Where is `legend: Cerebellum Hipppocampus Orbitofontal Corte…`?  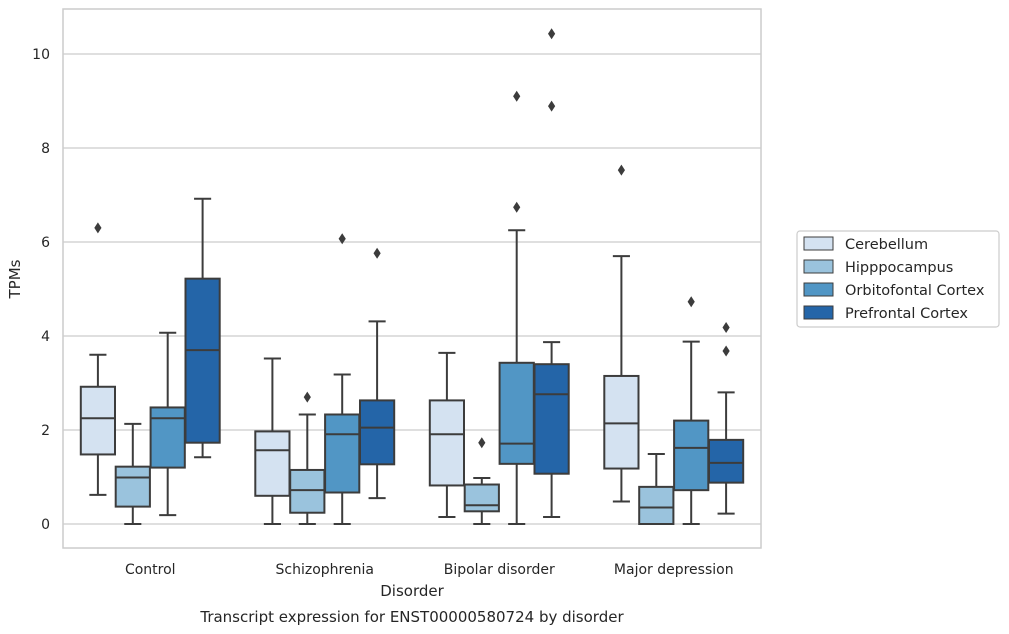
legend: Cerebellum Hipppocampus Orbitofontal Corte… is located at coordinates (898, 279).